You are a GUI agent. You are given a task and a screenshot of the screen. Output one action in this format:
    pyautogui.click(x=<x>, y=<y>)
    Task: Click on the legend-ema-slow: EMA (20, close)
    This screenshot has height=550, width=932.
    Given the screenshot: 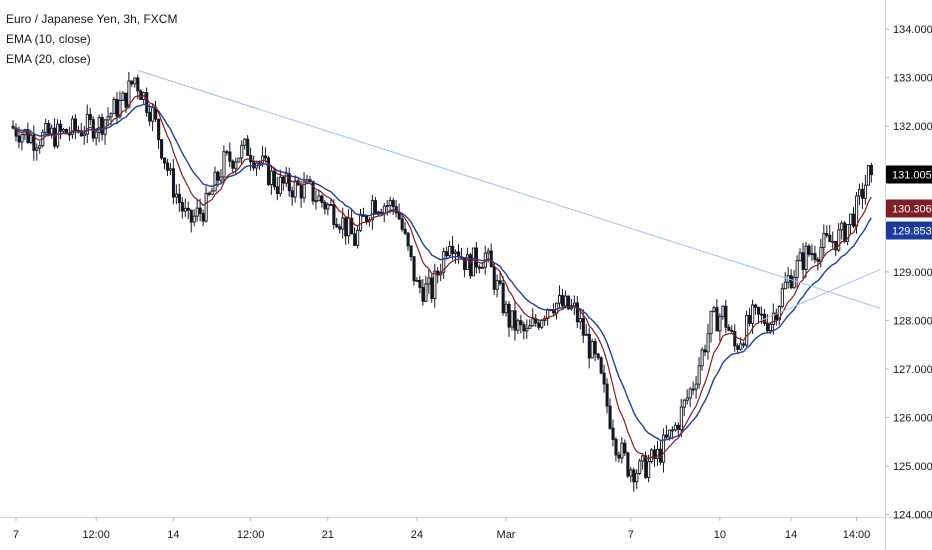 What is the action you would take?
    pyautogui.click(x=48, y=59)
    